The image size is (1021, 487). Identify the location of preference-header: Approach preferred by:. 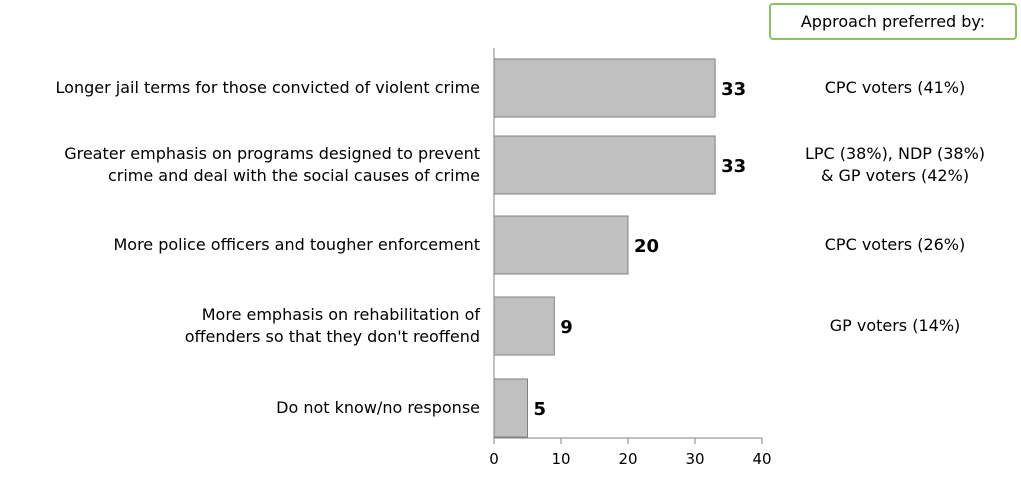
(893, 21).